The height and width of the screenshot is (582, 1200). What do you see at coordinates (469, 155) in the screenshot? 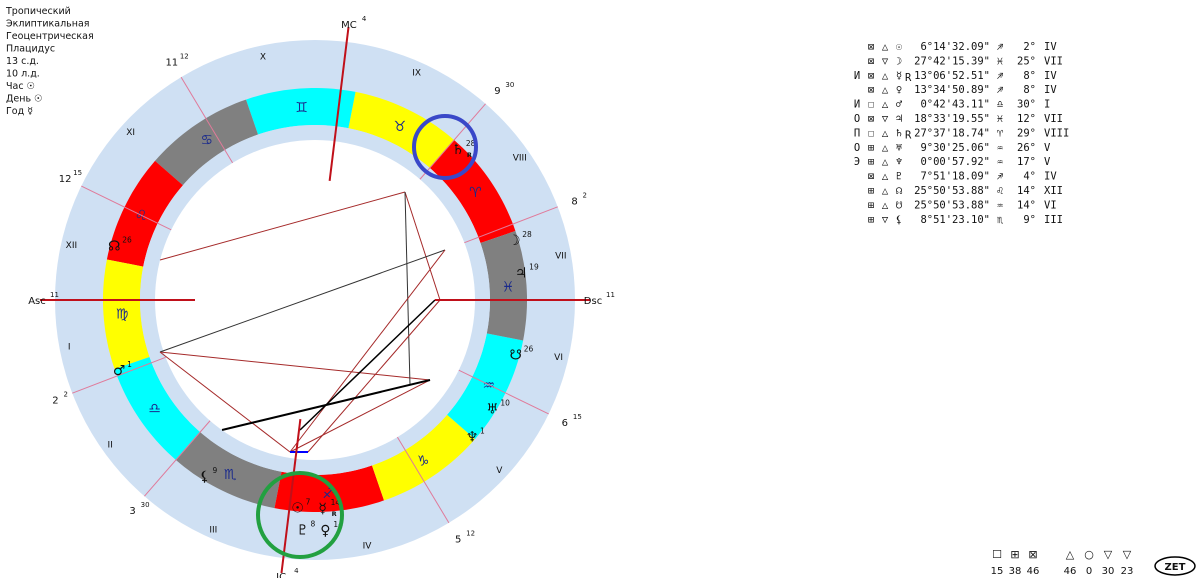
I see `retrograde-flag: R` at bounding box center [469, 155].